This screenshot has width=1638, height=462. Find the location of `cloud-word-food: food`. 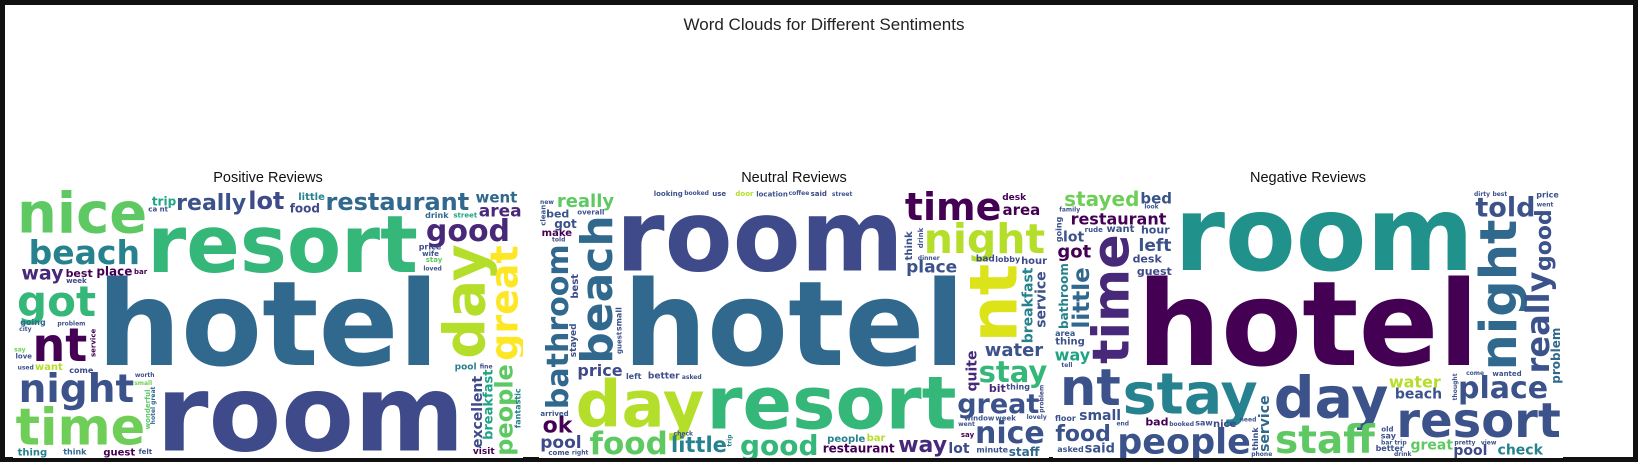

cloud-word-food: food is located at coordinates (1083, 434).